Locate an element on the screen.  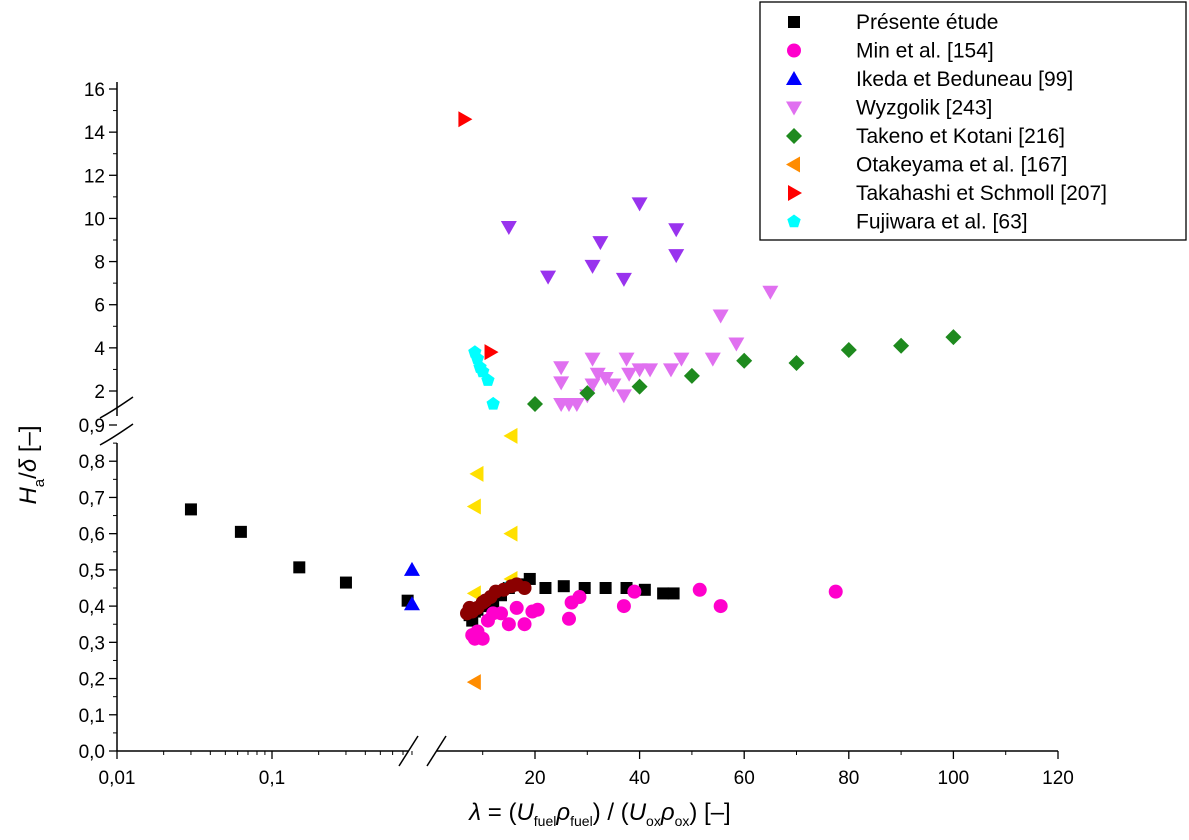
x-tick-label: 20 is located at coordinates (534, 778).